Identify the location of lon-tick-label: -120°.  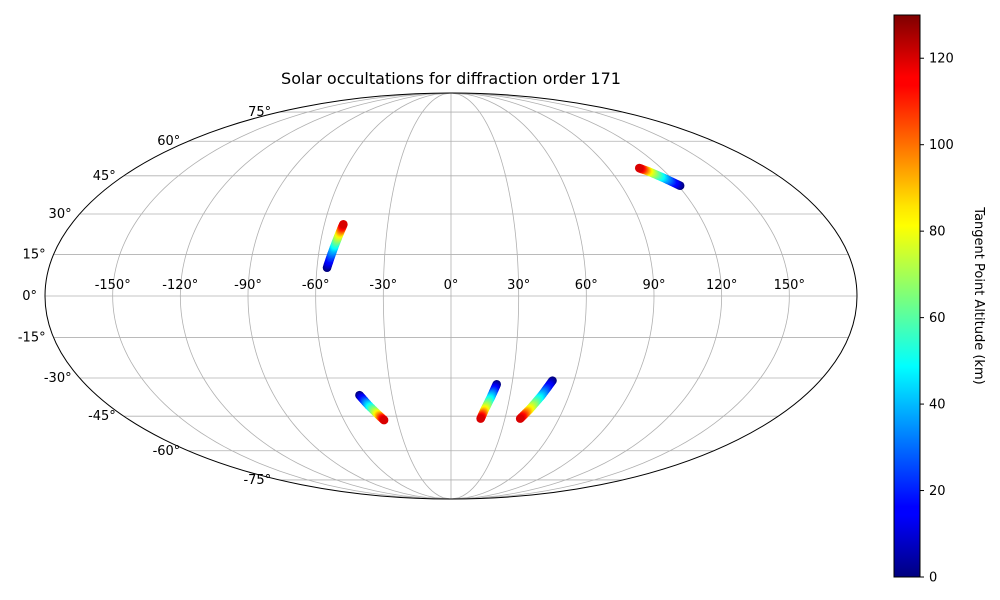
(180, 285).